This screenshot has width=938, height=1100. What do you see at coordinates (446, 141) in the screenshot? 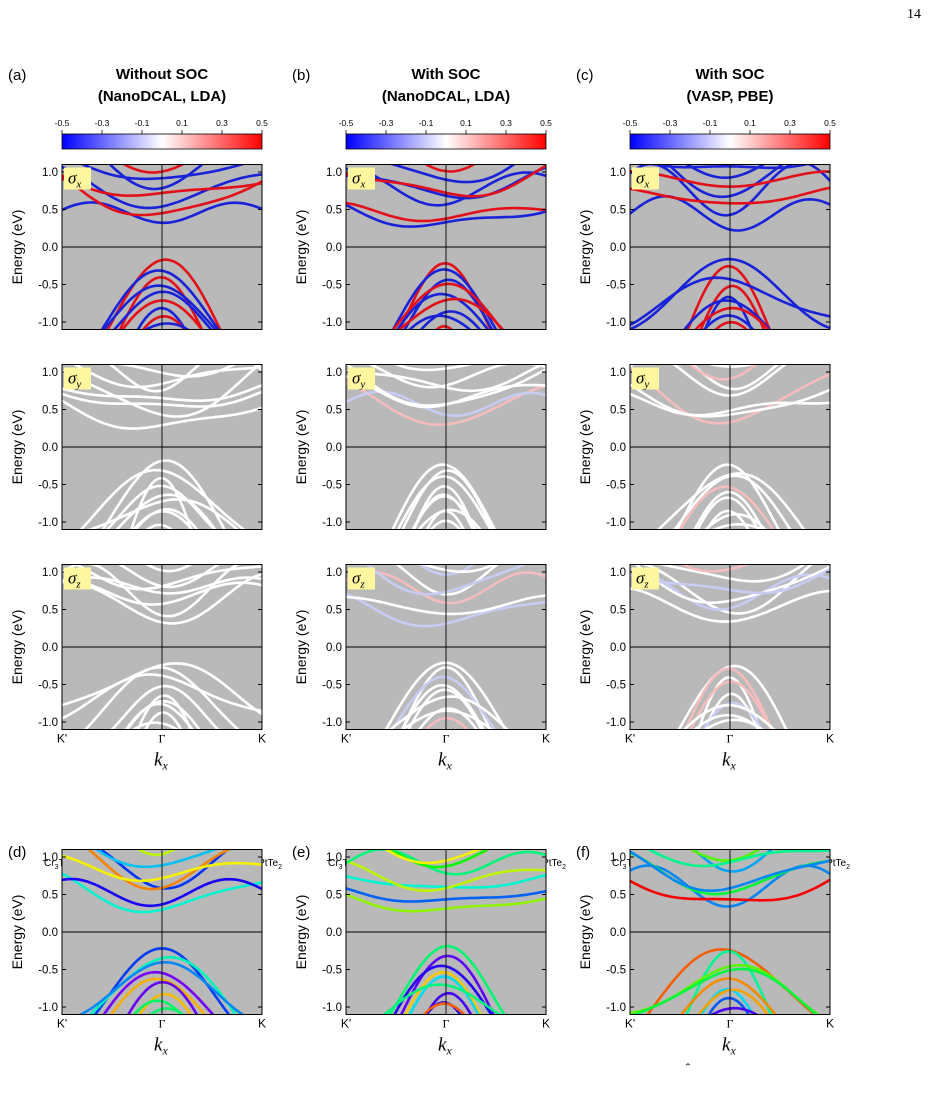
I see `spin-colorbar` at bounding box center [446, 141].